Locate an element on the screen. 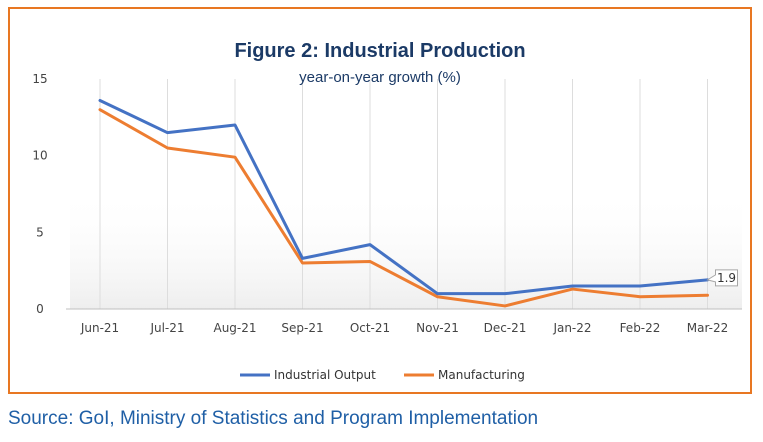  y-tick-0: 0 is located at coordinates (40, 309).